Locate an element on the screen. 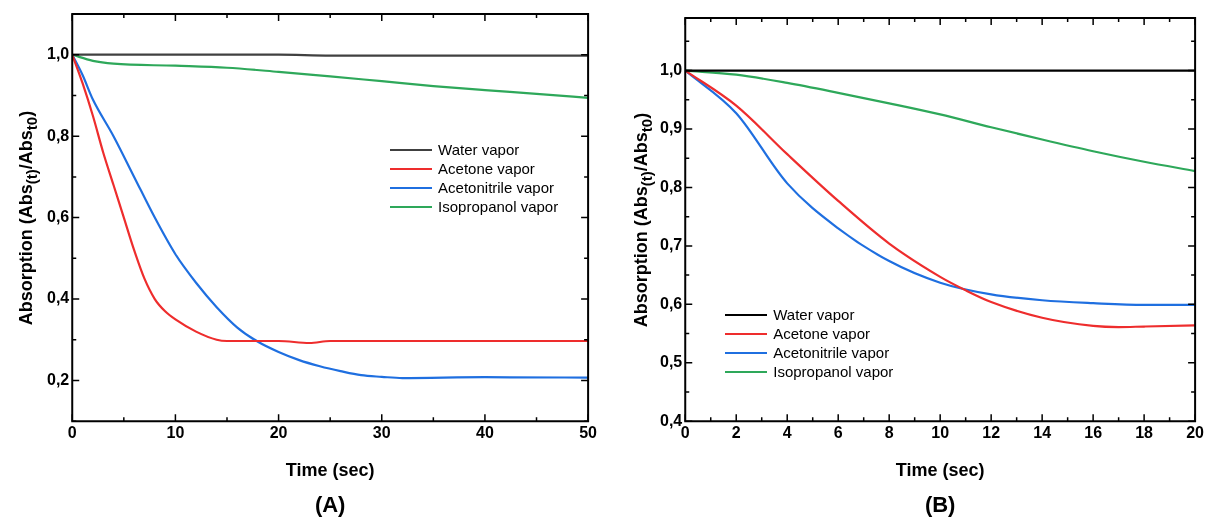  x-tick-label: 14 is located at coordinates (1042, 433).